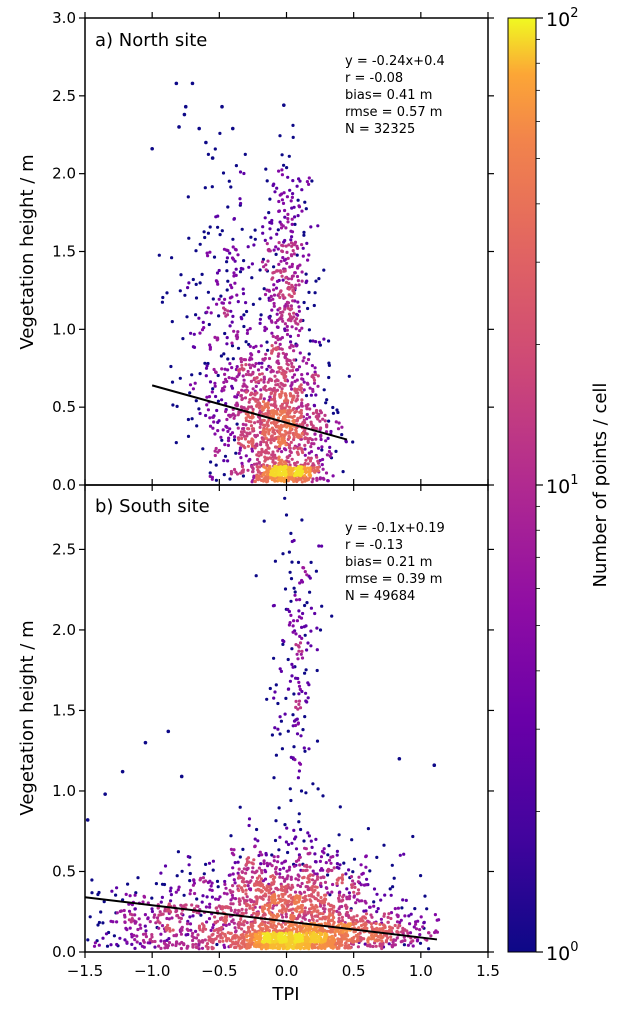 This screenshot has height=1010, width=618. What do you see at coordinates (152, 971) in the screenshot?
I see `x-tick-label: −1.0` at bounding box center [152, 971].